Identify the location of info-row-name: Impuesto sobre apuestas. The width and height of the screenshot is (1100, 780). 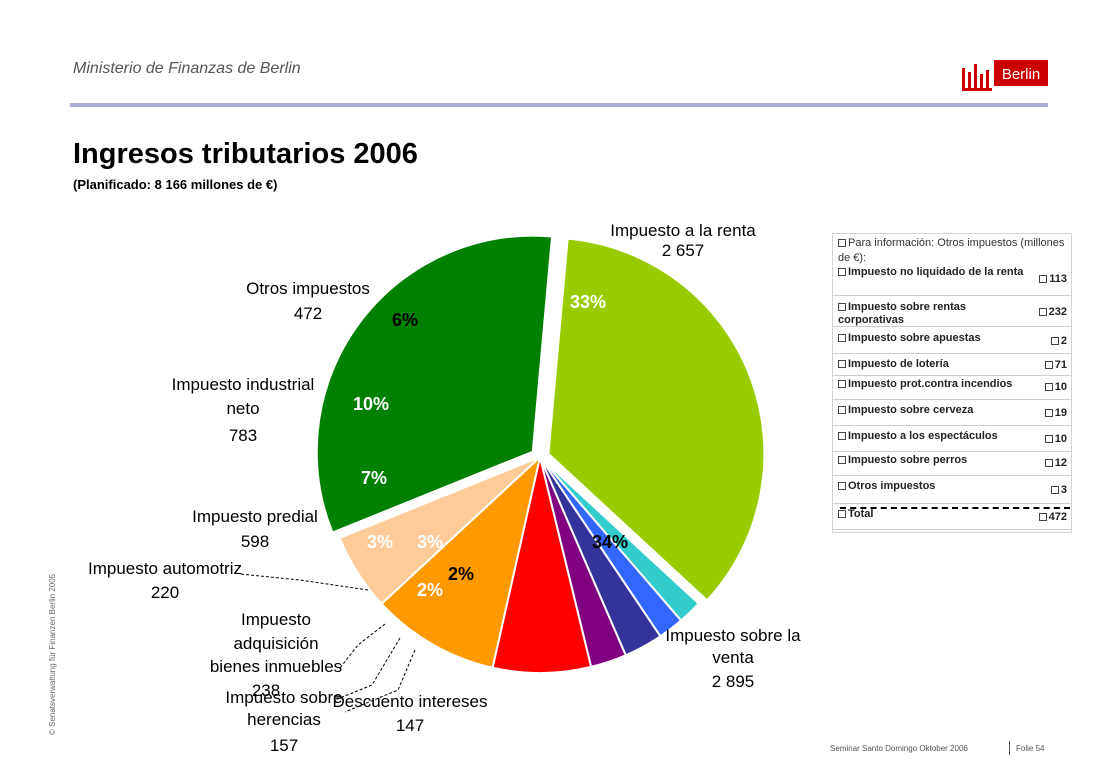
(933, 338).